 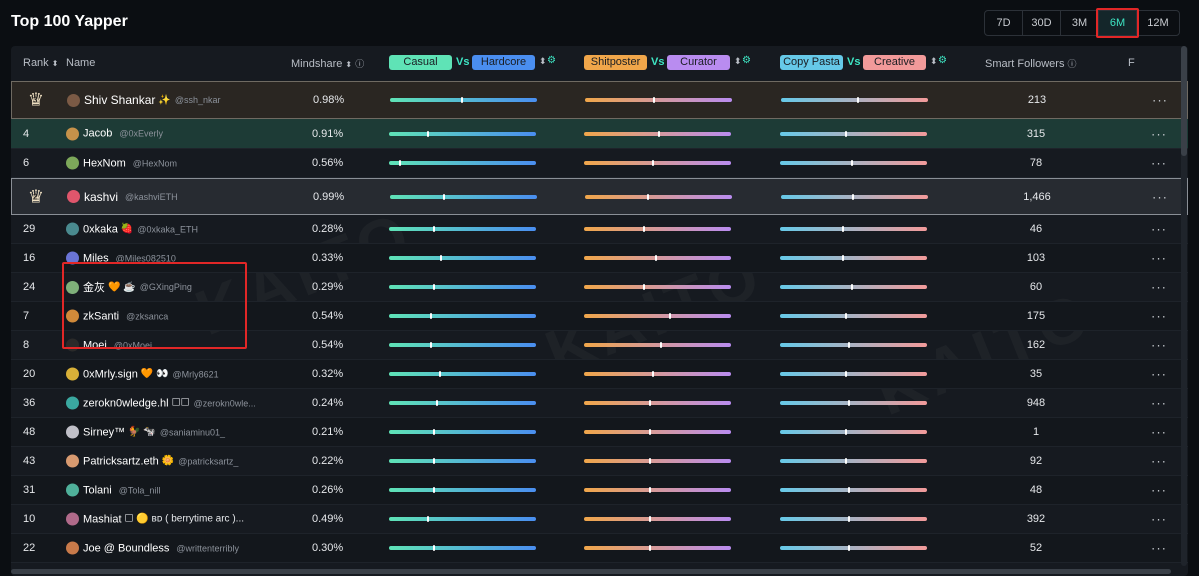 I want to click on avatar, so click(x=72, y=316).